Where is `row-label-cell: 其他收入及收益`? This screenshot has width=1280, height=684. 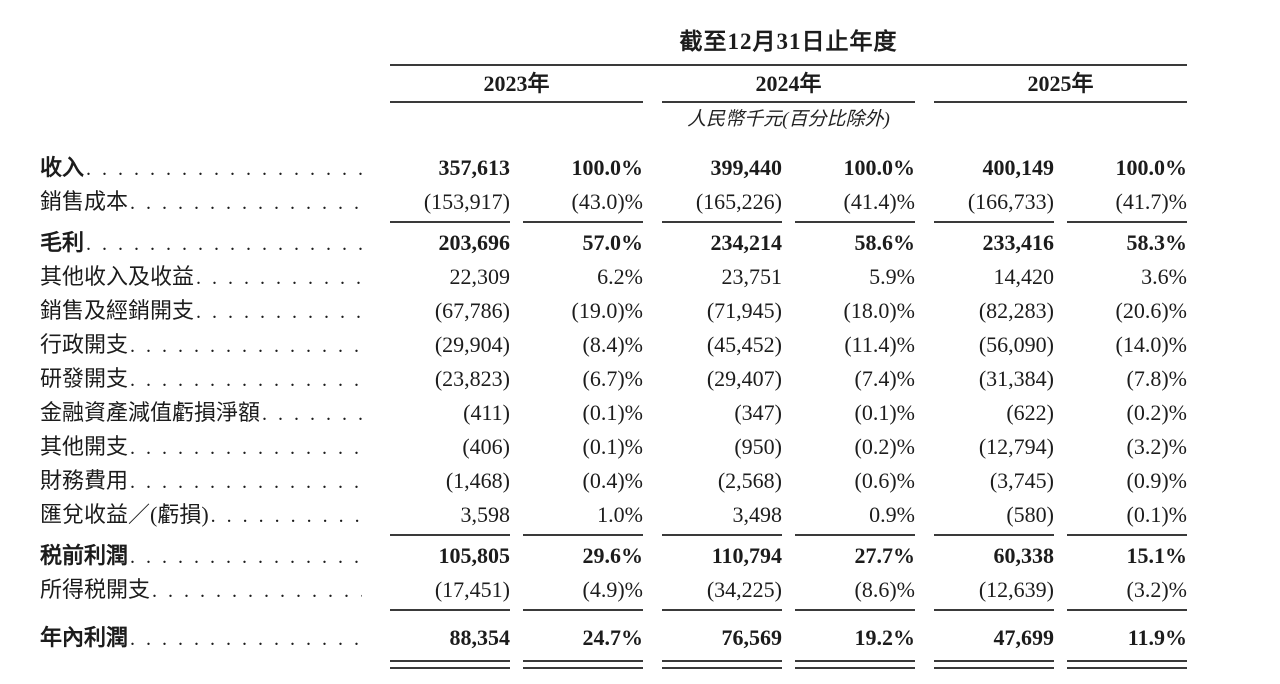
row-label-cell: 其他收入及收益 is located at coordinates (215, 277).